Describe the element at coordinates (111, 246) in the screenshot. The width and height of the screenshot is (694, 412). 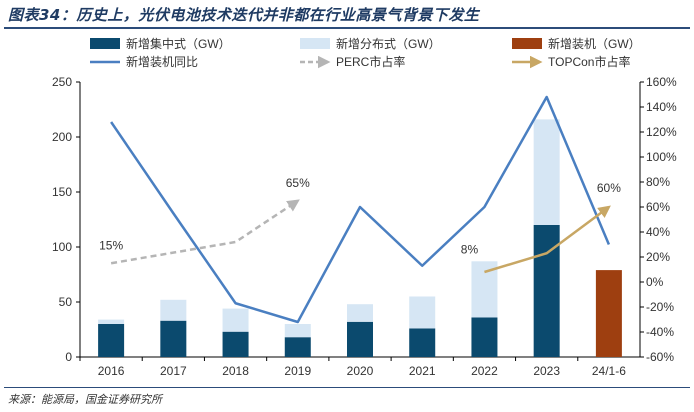
I see `perc-share-label: 15%` at that location.